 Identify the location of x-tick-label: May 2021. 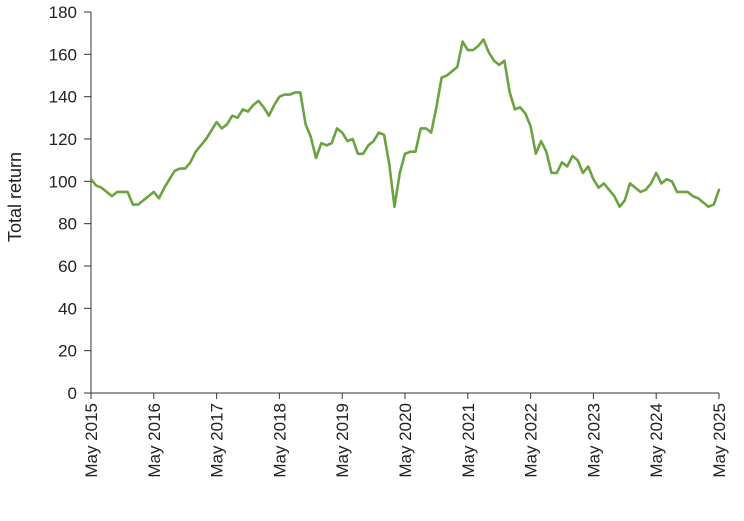
(468, 440).